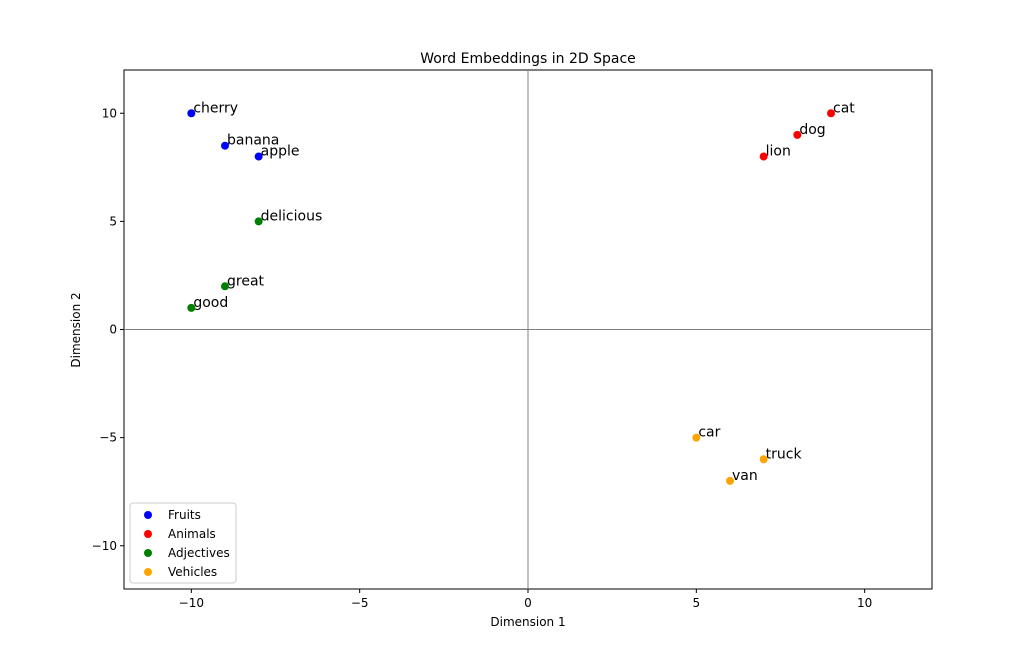 Image resolution: width=1024 pixels, height=647 pixels. I want to click on point-label-cherry: cherry, so click(215, 108).